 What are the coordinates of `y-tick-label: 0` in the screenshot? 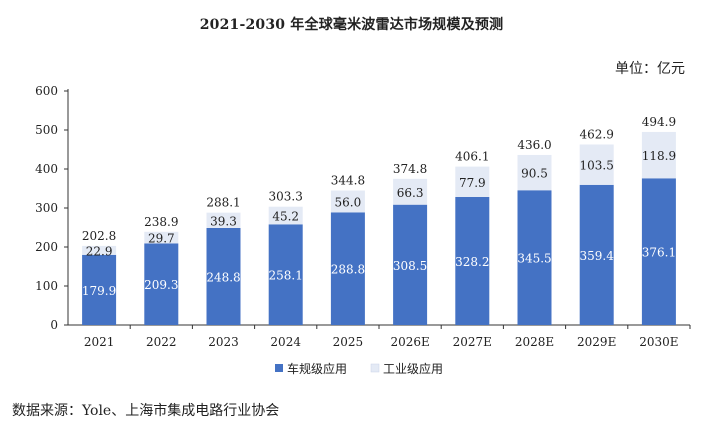 It's located at (54, 325).